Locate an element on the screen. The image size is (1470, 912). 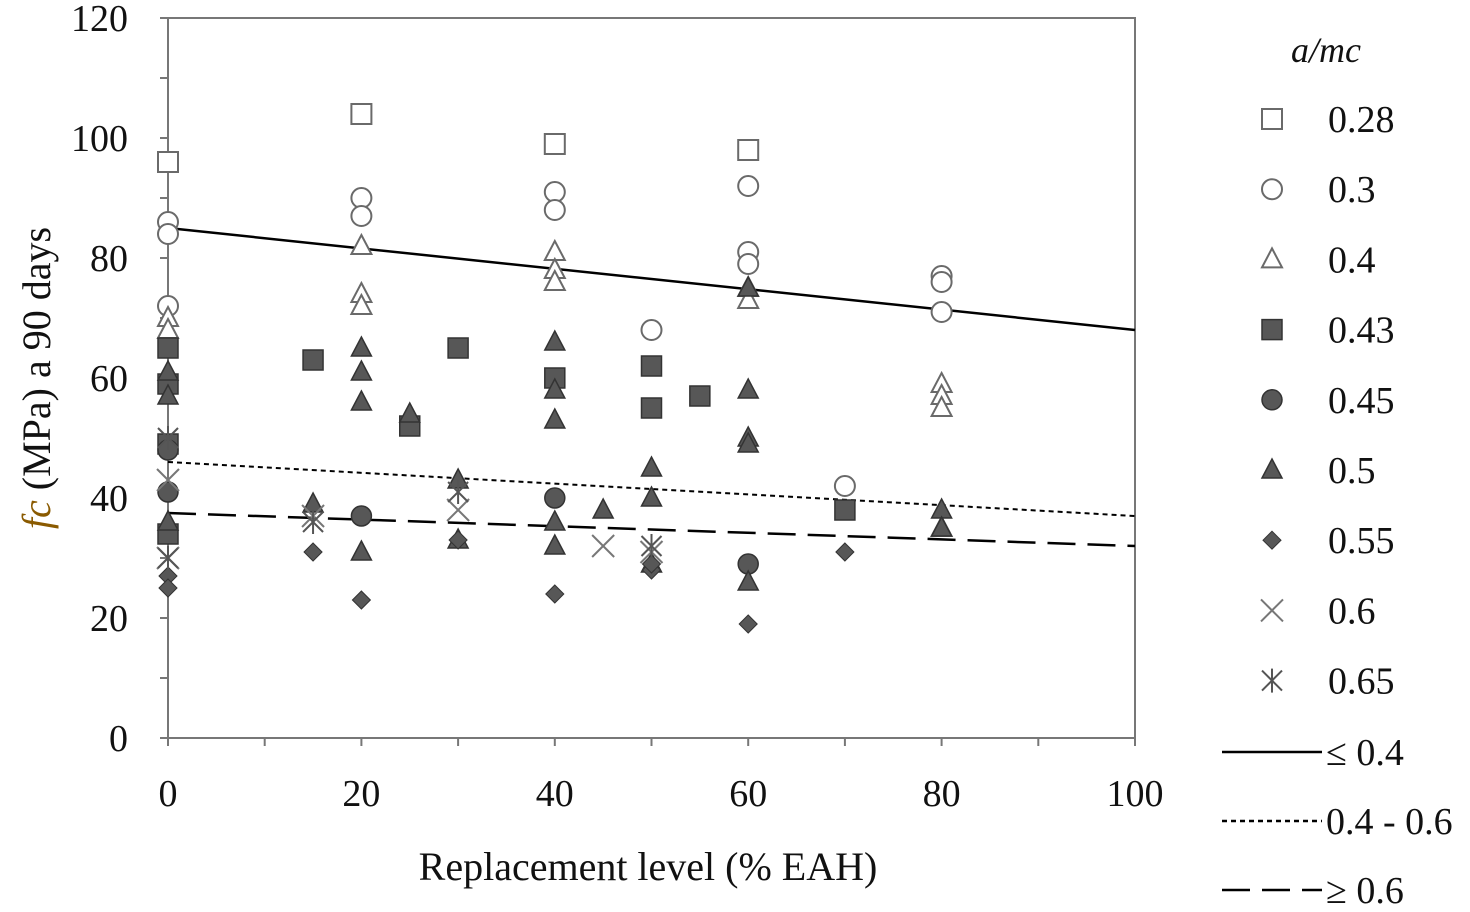
y-axis: 0 20 40 60 80 100 120 is located at coordinates (119, 380).